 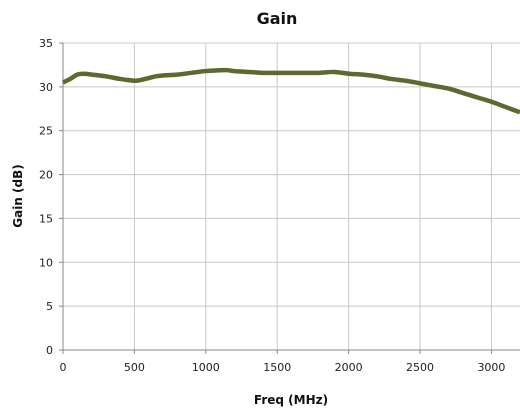 I want to click on y-tick-label: 15, so click(x=46, y=218).